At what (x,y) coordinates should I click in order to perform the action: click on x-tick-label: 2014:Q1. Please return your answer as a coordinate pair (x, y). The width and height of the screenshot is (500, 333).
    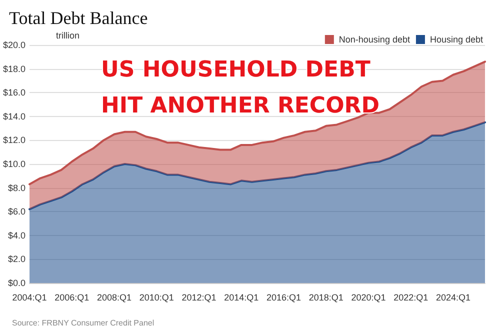
    Looking at the image, I should click on (241, 297).